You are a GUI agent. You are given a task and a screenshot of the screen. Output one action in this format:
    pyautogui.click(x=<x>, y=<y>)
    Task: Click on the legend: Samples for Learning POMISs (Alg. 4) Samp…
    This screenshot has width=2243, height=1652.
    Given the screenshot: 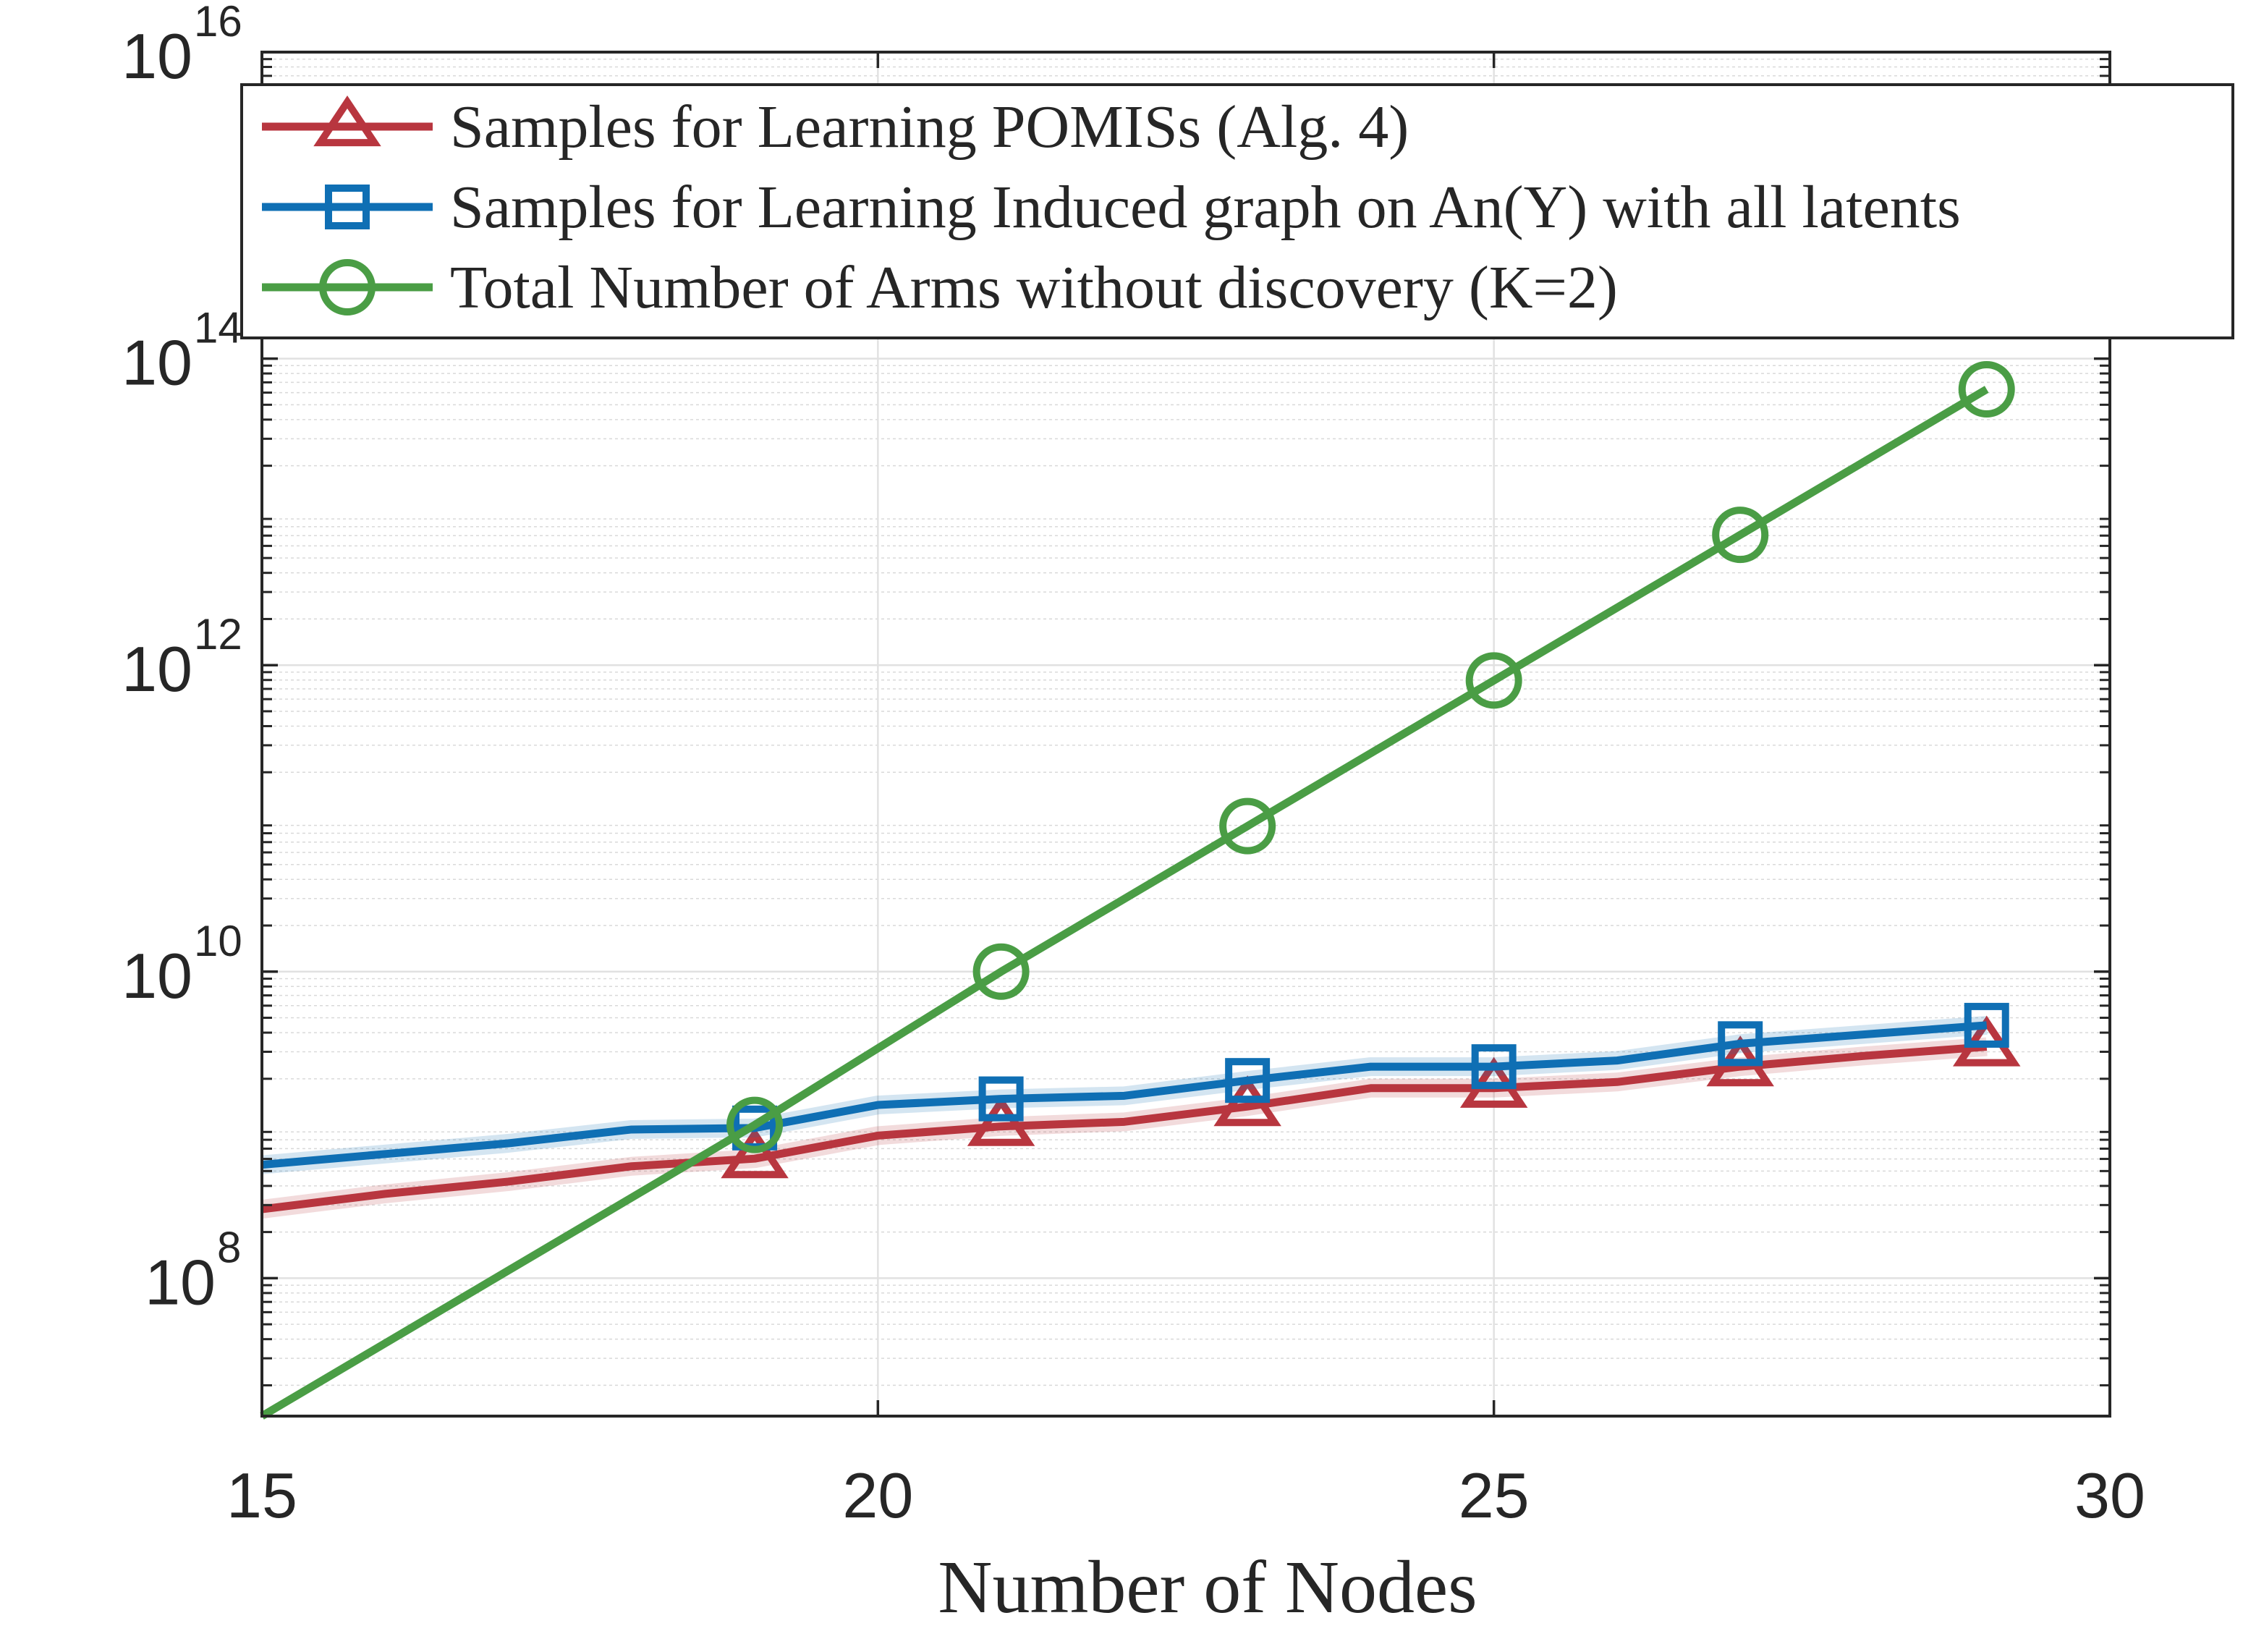 What is the action you would take?
    pyautogui.click(x=1237, y=211)
    